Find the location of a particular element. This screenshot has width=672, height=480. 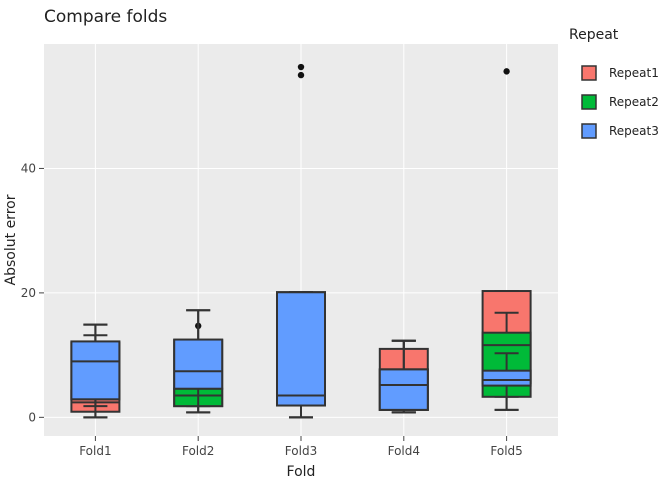

x-tick-label: Fold3 is located at coordinates (301, 451).